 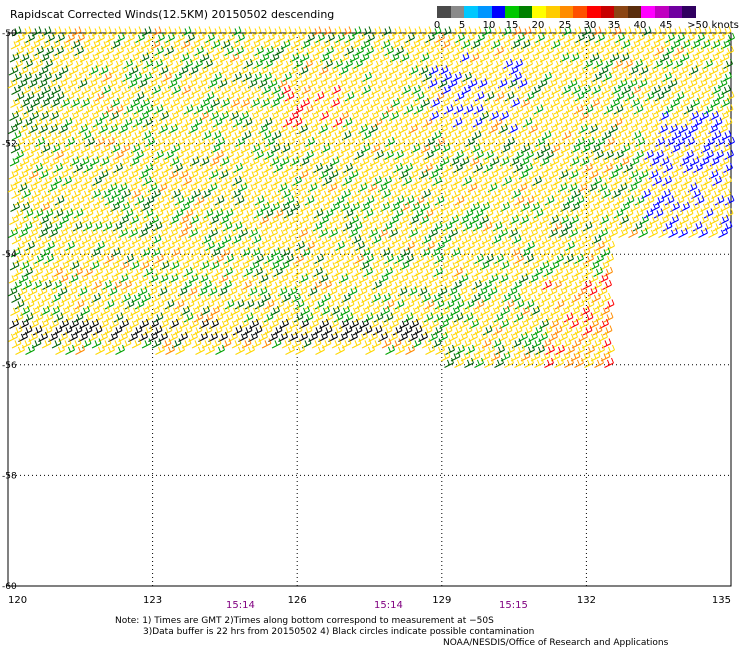 What do you see at coordinates (152, 600) in the screenshot?
I see `longitude-label: 123` at bounding box center [152, 600].